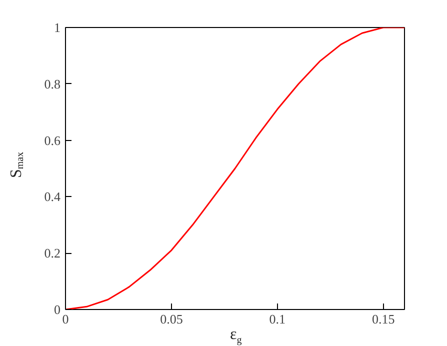 The height and width of the screenshot is (346, 447). Describe the element at coordinates (57, 309) in the screenshot. I see `y-tick-label: 0` at that location.